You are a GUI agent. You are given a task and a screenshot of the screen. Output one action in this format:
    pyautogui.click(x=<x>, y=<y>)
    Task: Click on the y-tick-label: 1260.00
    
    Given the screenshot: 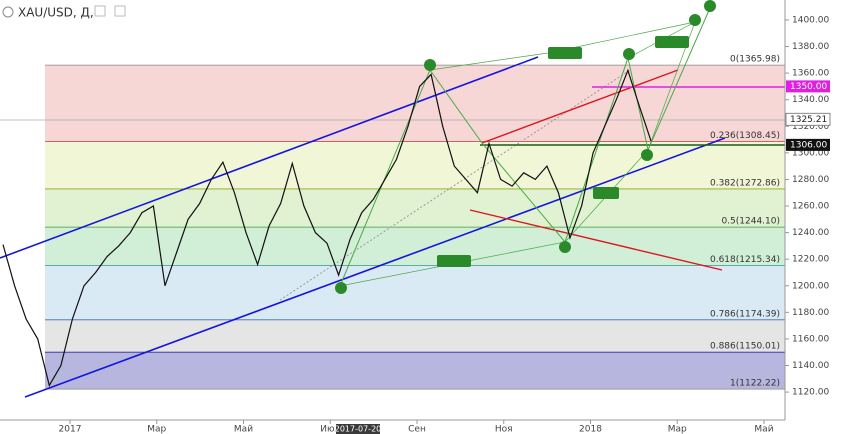 What is the action you would take?
    pyautogui.click(x=810, y=207)
    